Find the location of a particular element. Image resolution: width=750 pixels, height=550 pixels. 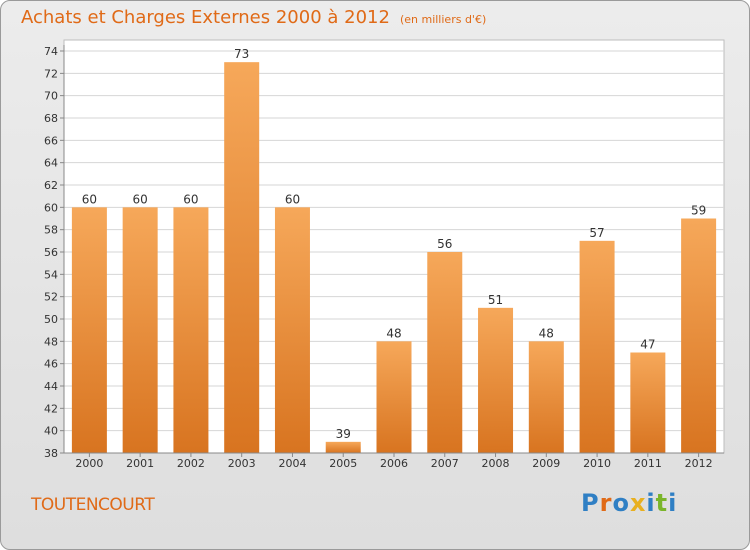

bar-value-label: 39 is located at coordinates (343, 434).